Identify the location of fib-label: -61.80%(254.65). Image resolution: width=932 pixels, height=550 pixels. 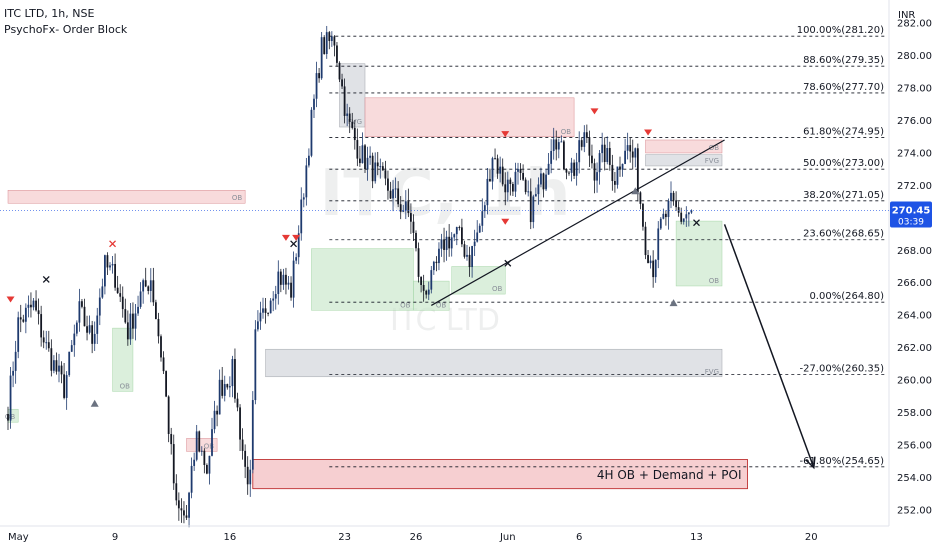
(841, 461).